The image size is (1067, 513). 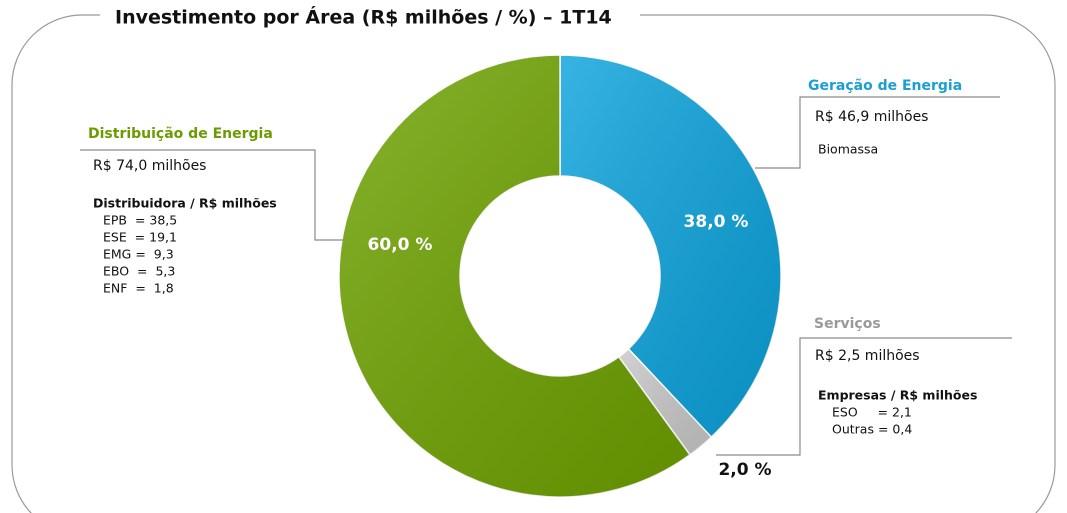 What do you see at coordinates (716, 222) in the screenshot?
I see `data-label: 38,0 %` at bounding box center [716, 222].